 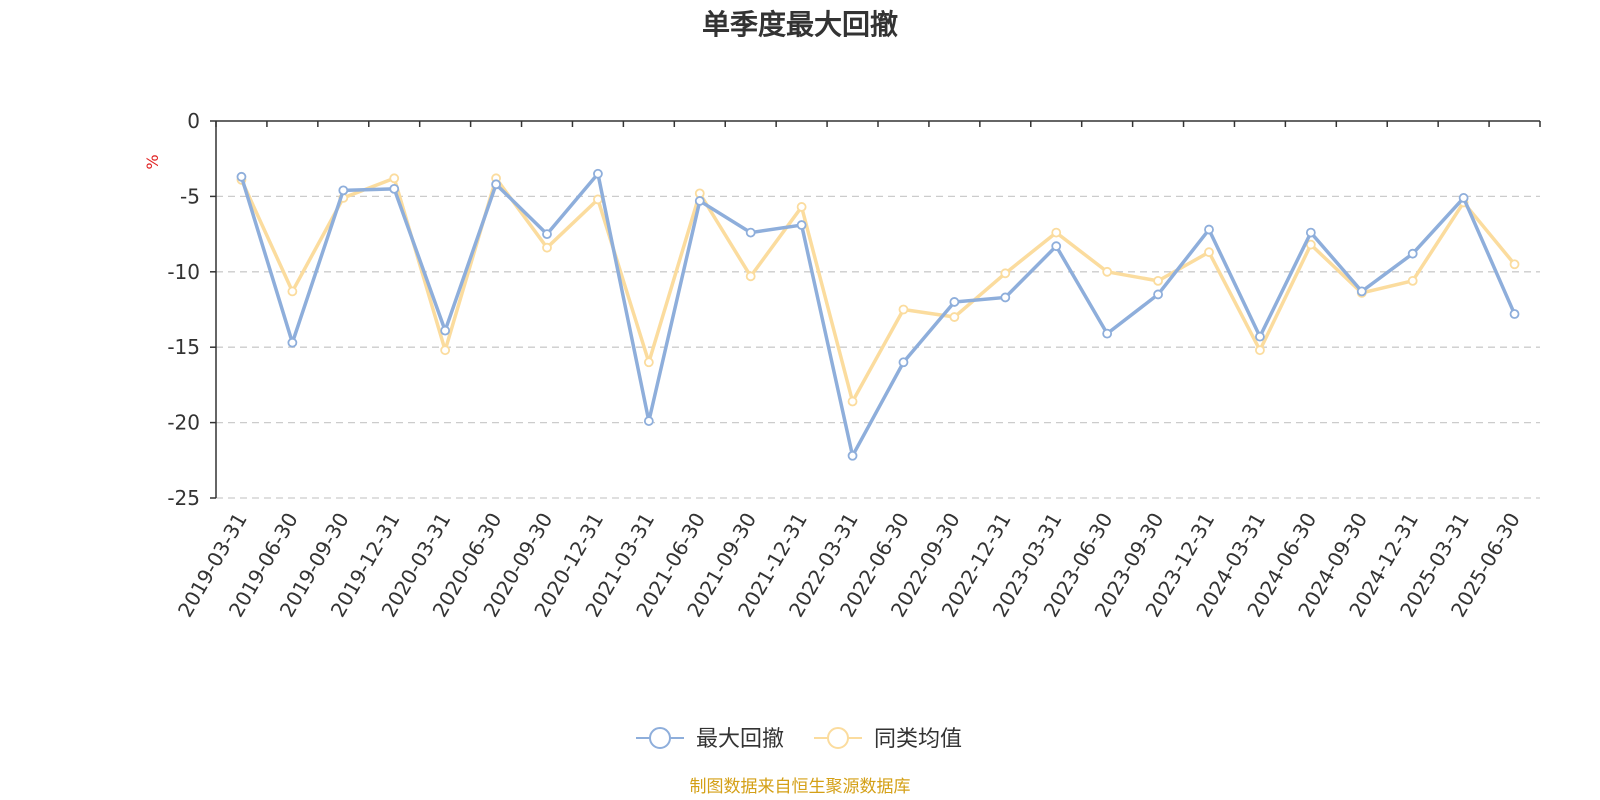 I want to click on y-tick-label: -25, so click(x=183, y=498).